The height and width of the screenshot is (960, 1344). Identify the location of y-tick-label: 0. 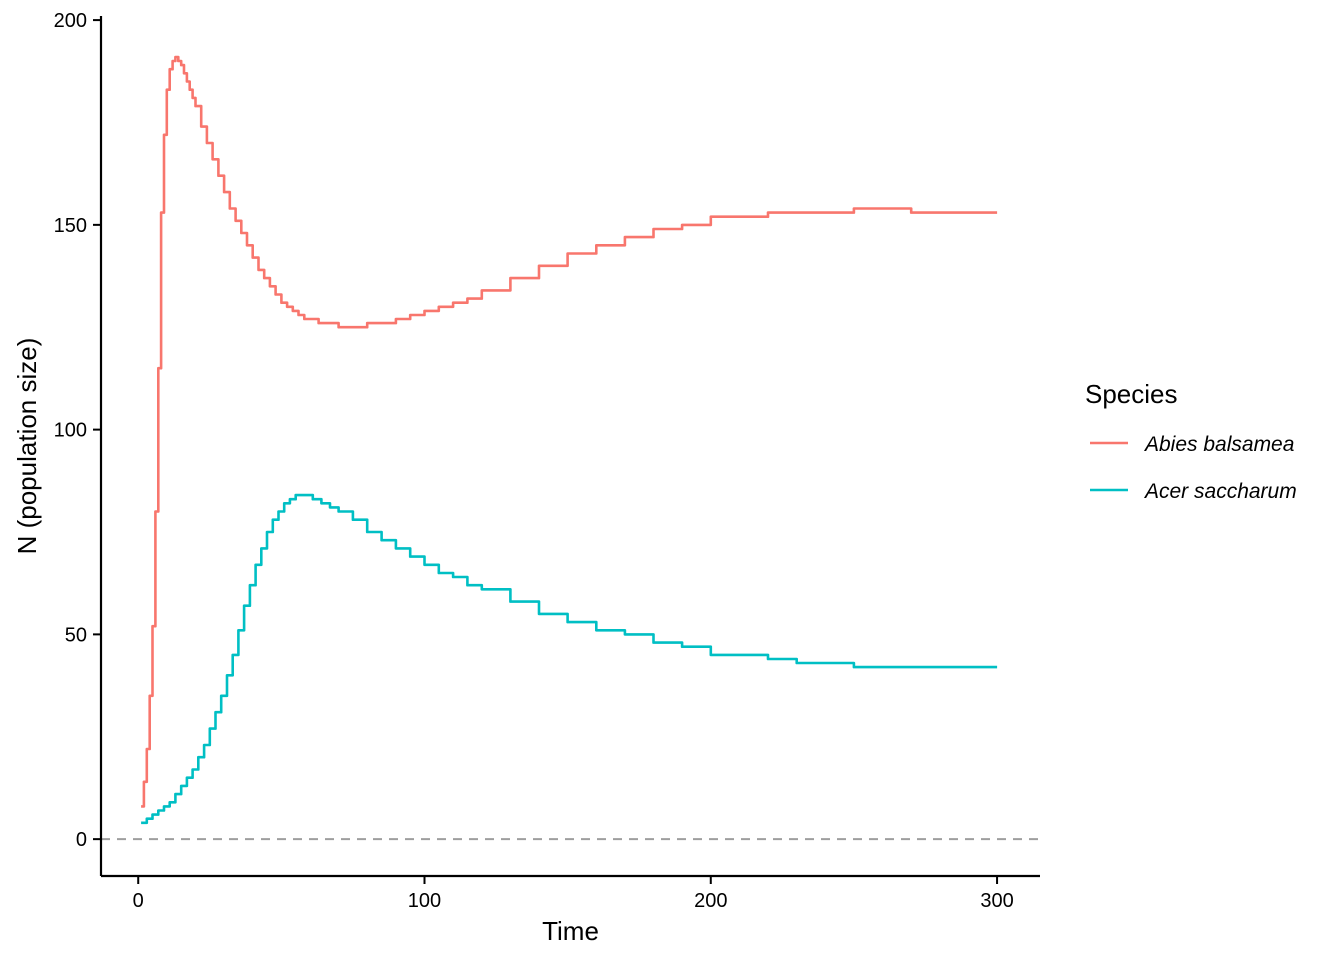
(81, 840).